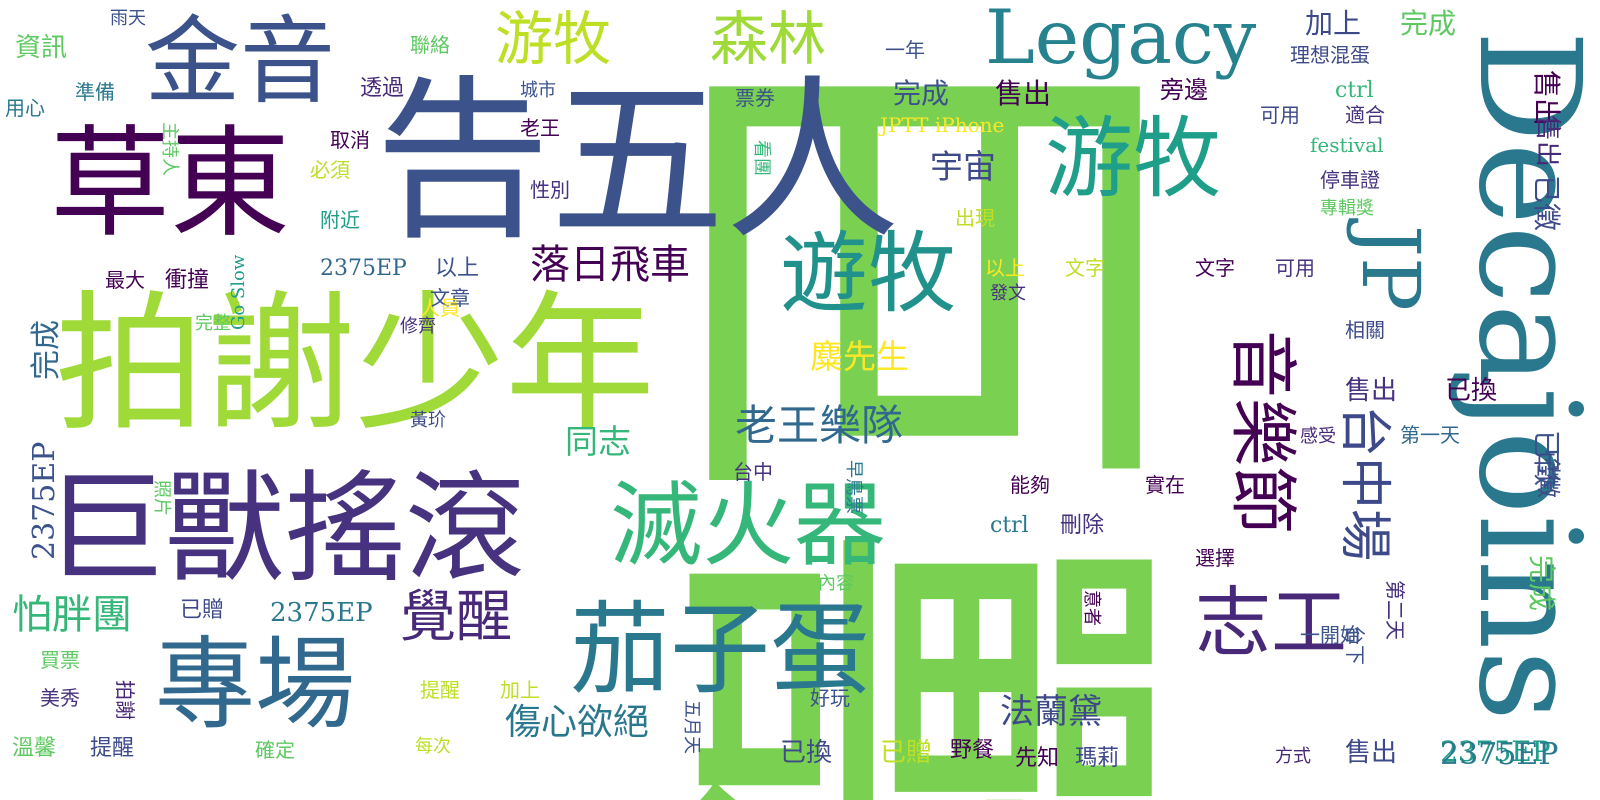 The height and width of the screenshot is (800, 1600). I want to click on word-cloud-word: 遊牧, so click(868, 273).